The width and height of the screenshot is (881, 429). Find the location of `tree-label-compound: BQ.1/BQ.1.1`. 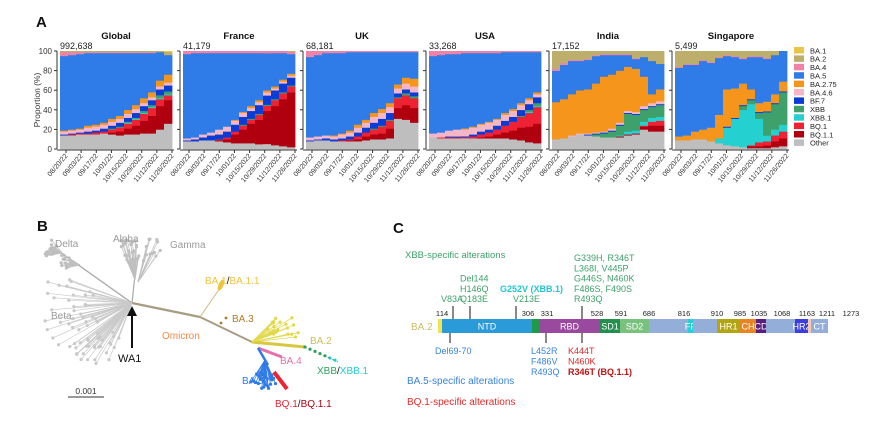

tree-label-compound: BQ.1/BQ.1.1 is located at coordinates (303, 404).